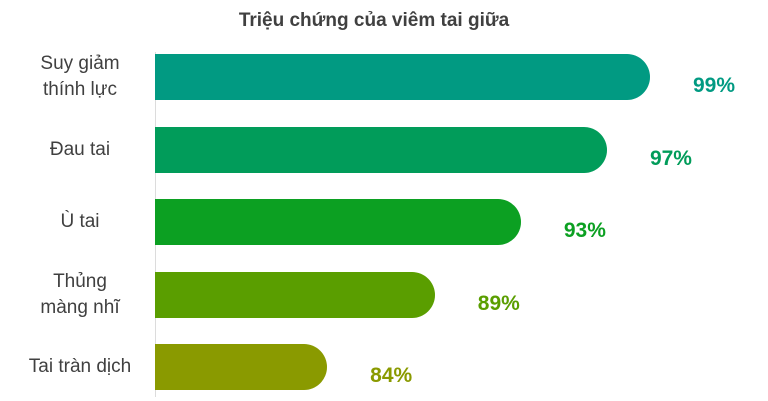 The height and width of the screenshot is (401, 768). I want to click on category-label: Thủng màng nhĩ, so click(80, 295).